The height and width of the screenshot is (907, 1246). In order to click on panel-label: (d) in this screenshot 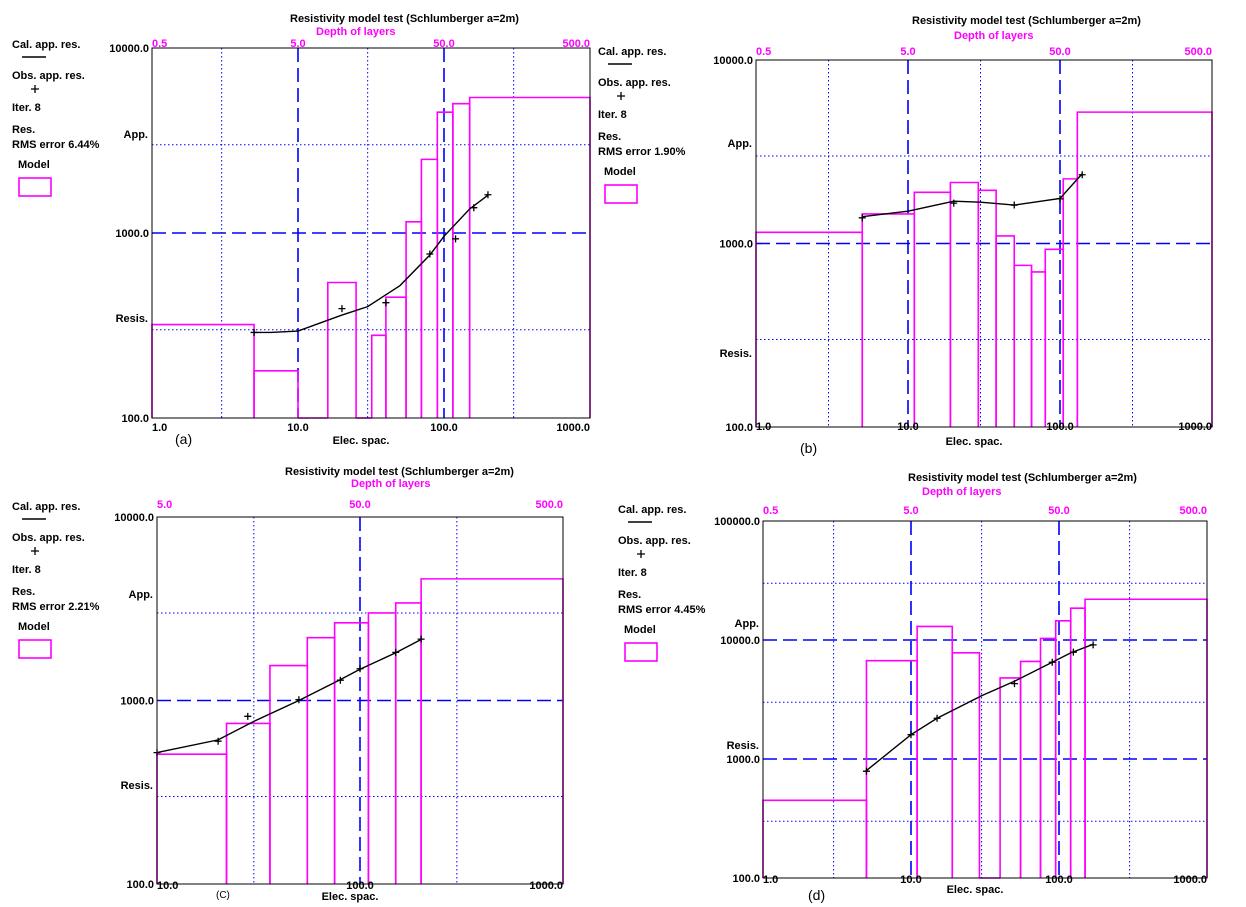, I will do `click(816, 895)`.